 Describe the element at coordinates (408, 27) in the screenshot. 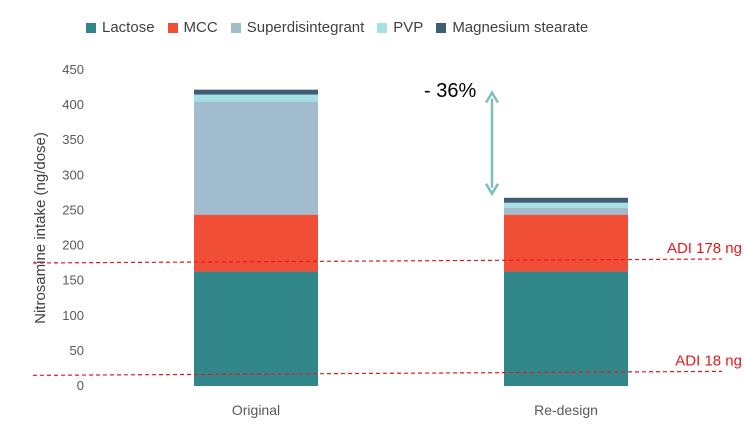

I see `legend-label: PVP` at that location.